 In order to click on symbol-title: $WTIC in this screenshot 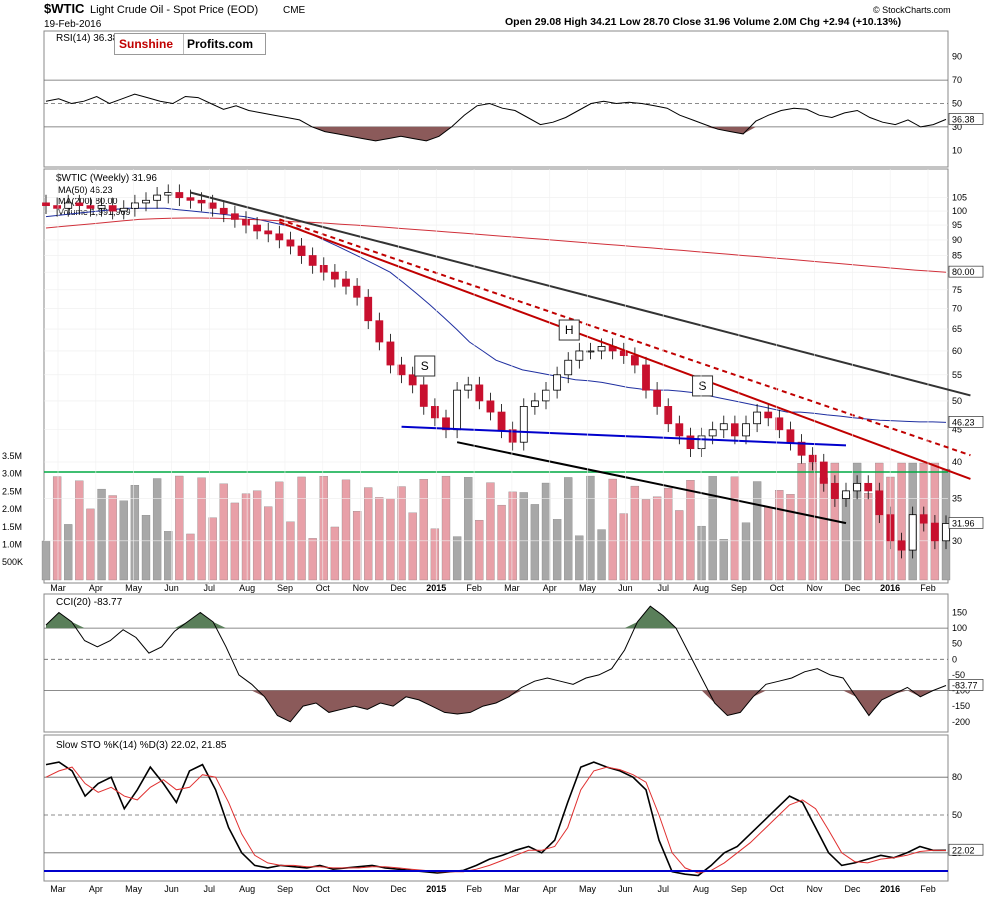, I will do `click(64, 8)`.